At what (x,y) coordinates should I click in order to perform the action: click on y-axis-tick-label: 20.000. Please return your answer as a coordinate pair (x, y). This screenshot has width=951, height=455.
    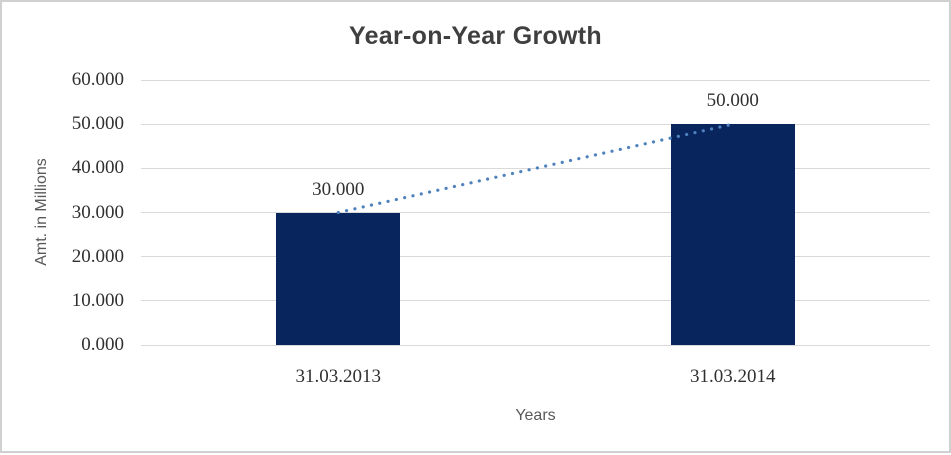
    Looking at the image, I should click on (97, 256).